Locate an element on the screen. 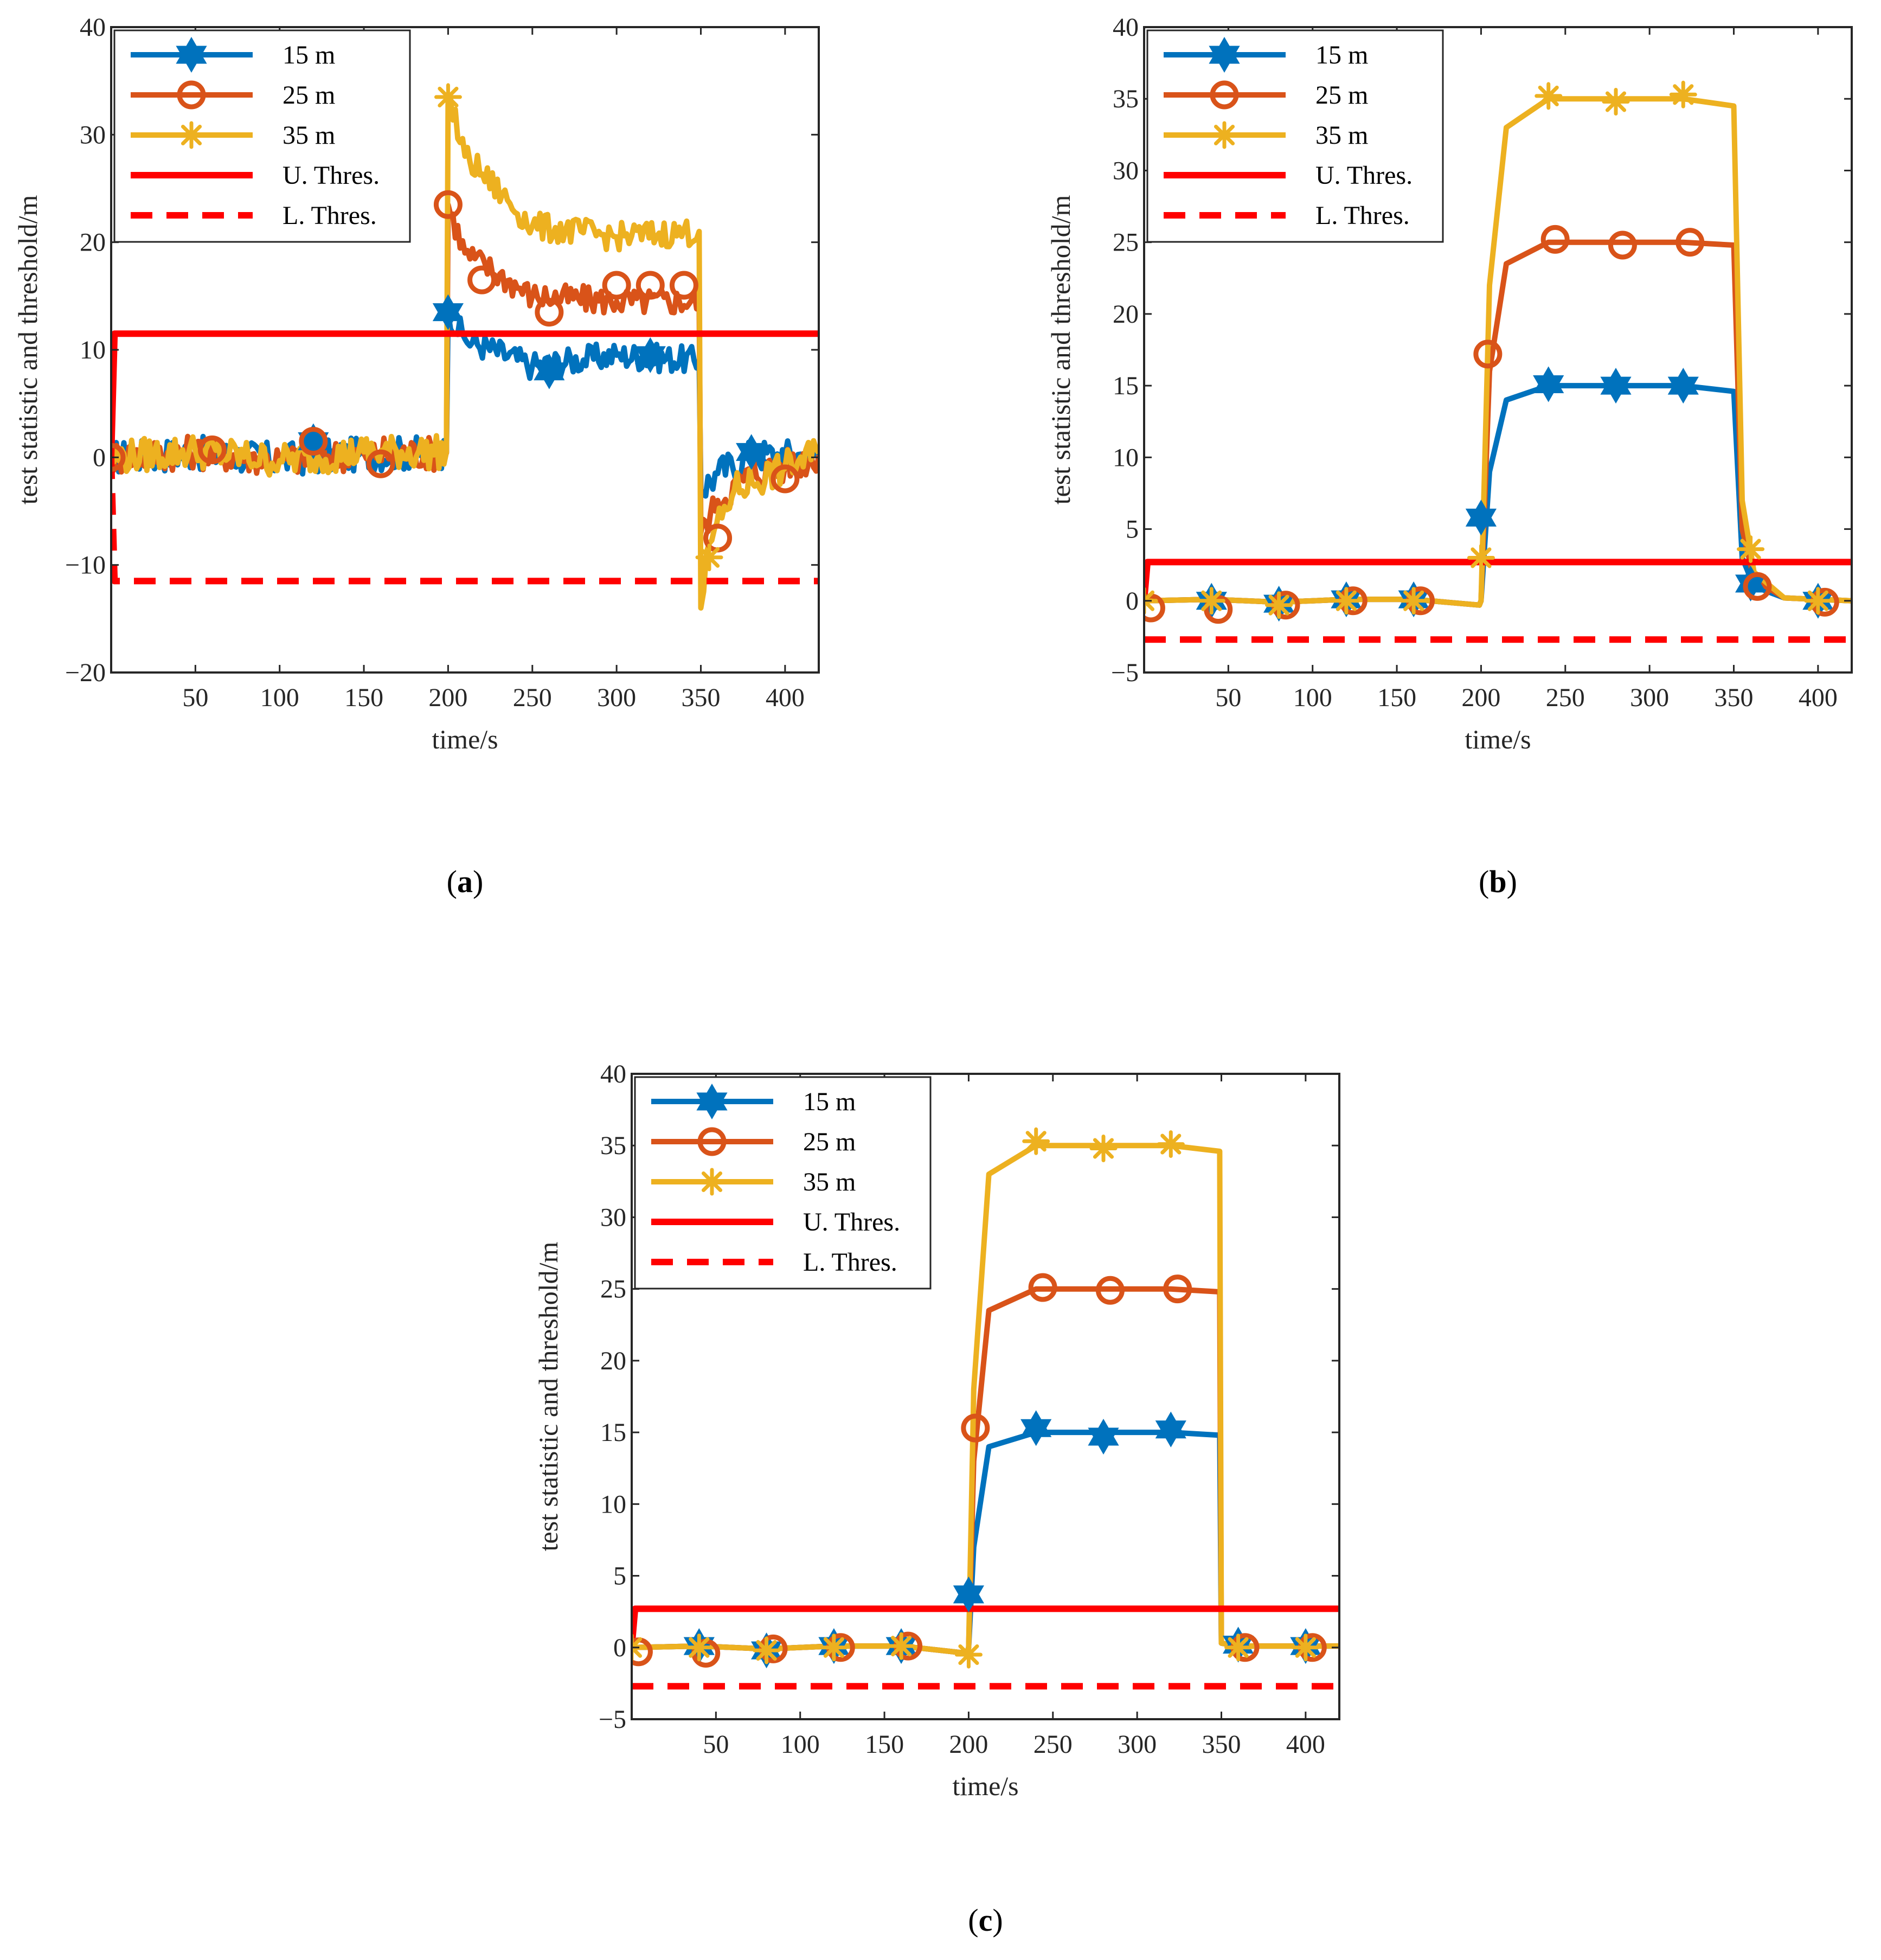 The width and height of the screenshot is (1881, 1960). axes-box is located at coordinates (985, 1396).